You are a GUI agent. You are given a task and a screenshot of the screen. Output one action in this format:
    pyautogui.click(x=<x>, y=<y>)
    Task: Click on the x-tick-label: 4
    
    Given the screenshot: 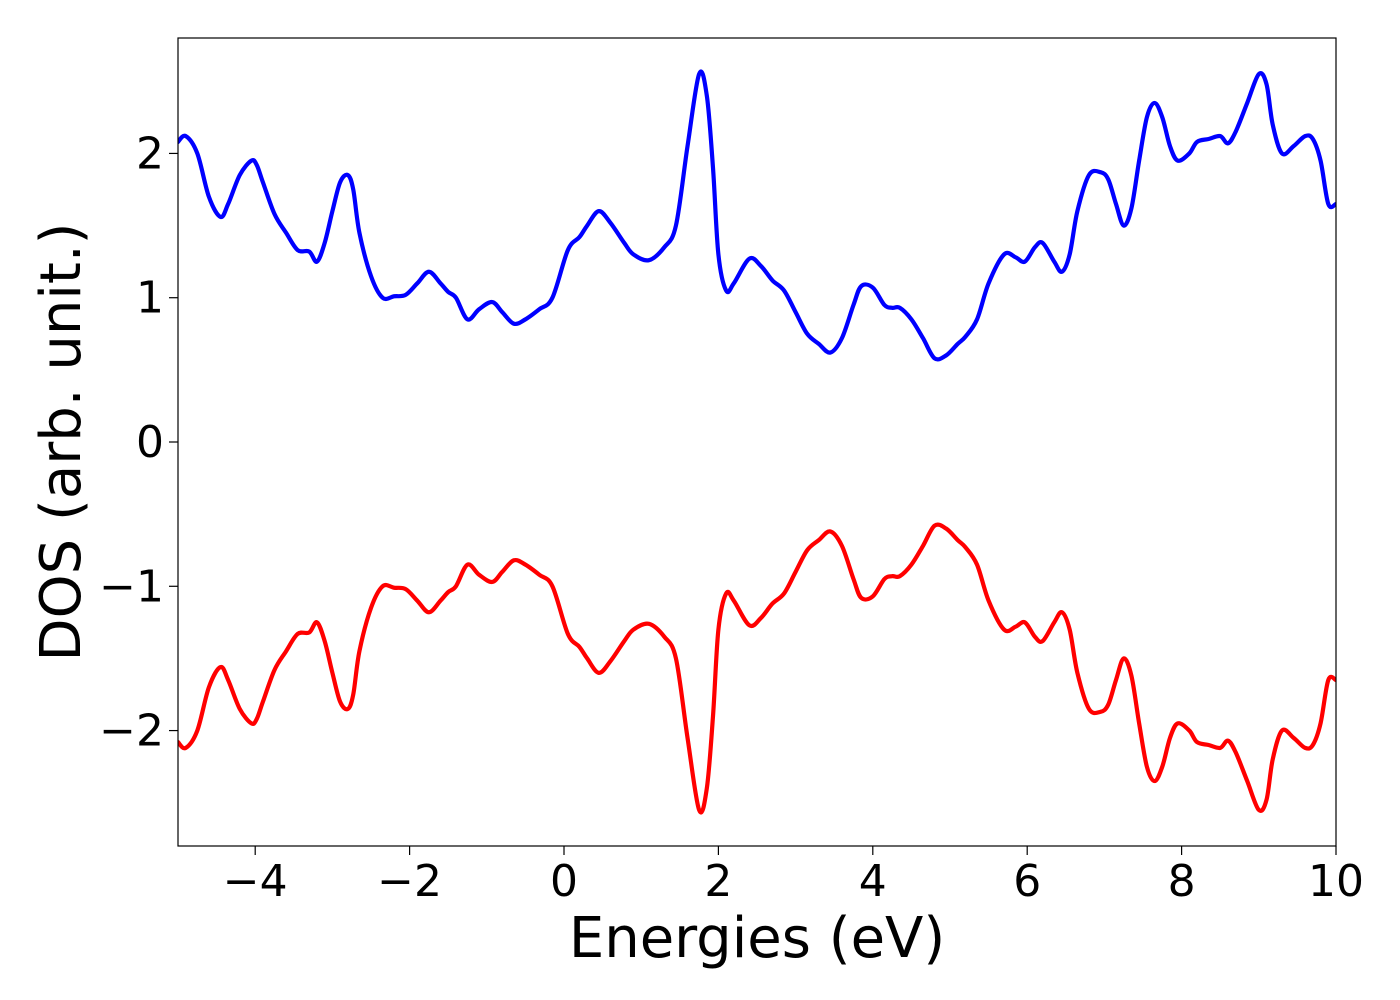 What is the action you would take?
    pyautogui.click(x=873, y=881)
    